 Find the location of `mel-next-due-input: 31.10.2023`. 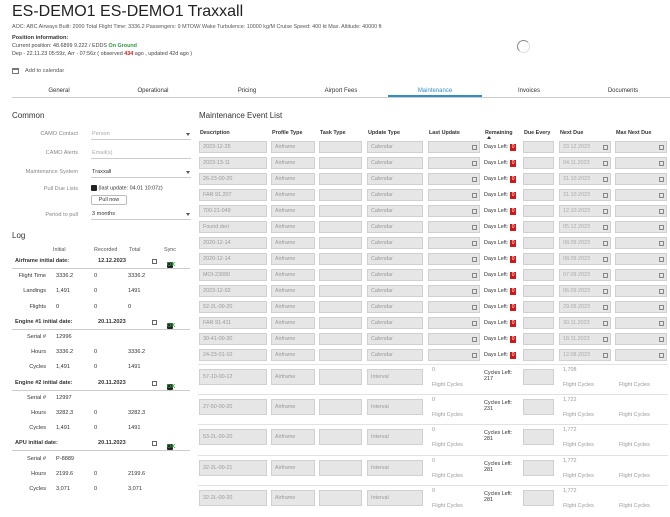

mel-next-due-input: 31.10.2023 is located at coordinates (585, 195).